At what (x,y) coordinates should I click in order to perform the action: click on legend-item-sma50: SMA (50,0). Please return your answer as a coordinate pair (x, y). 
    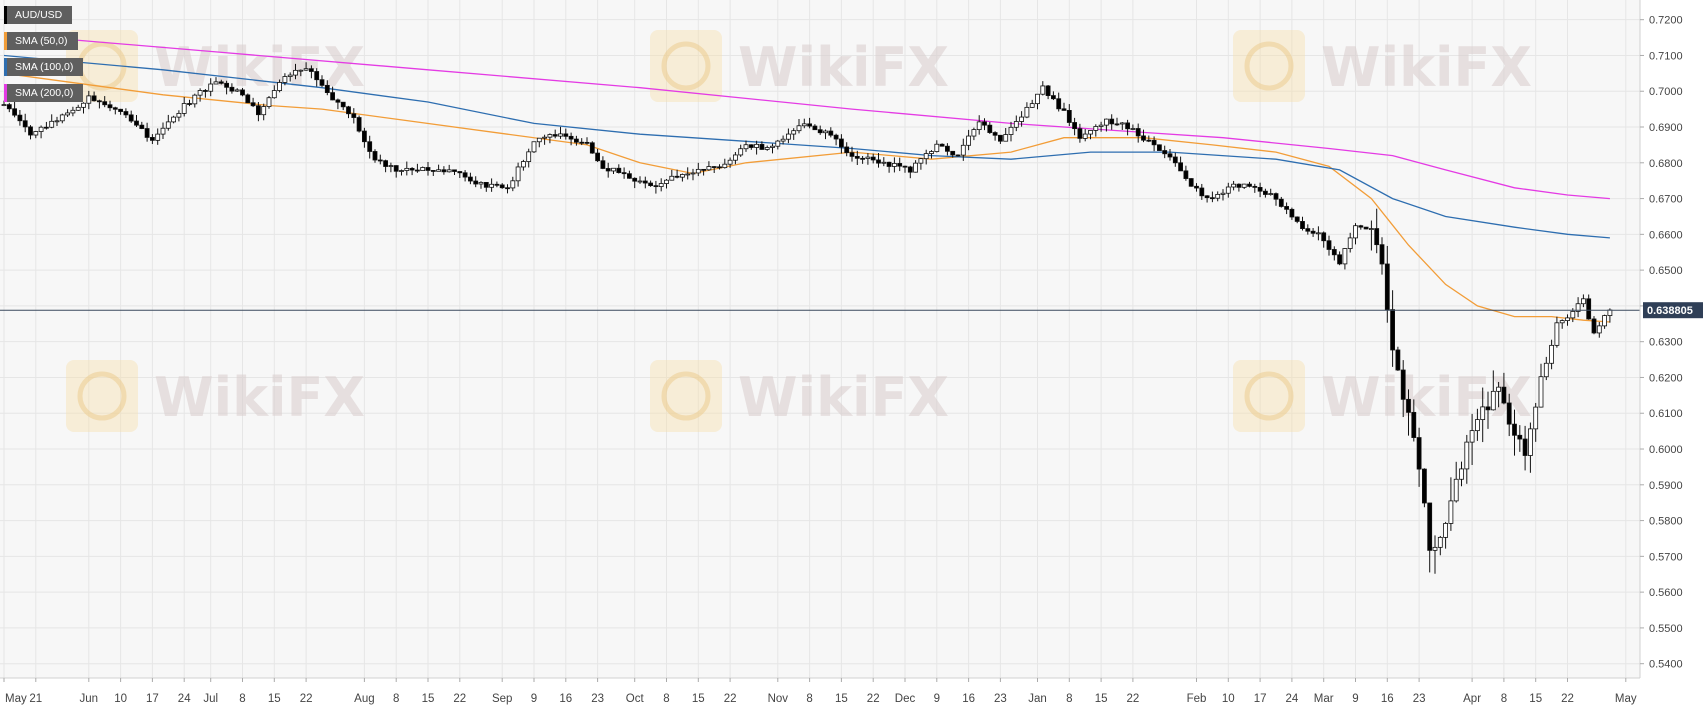
    Looking at the image, I should click on (41, 41).